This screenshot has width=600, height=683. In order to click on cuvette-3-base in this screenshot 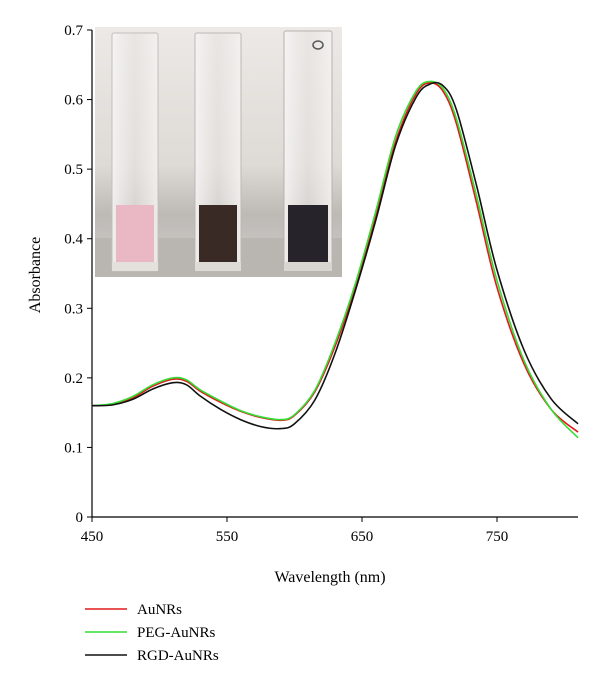, I will do `click(308, 266)`.